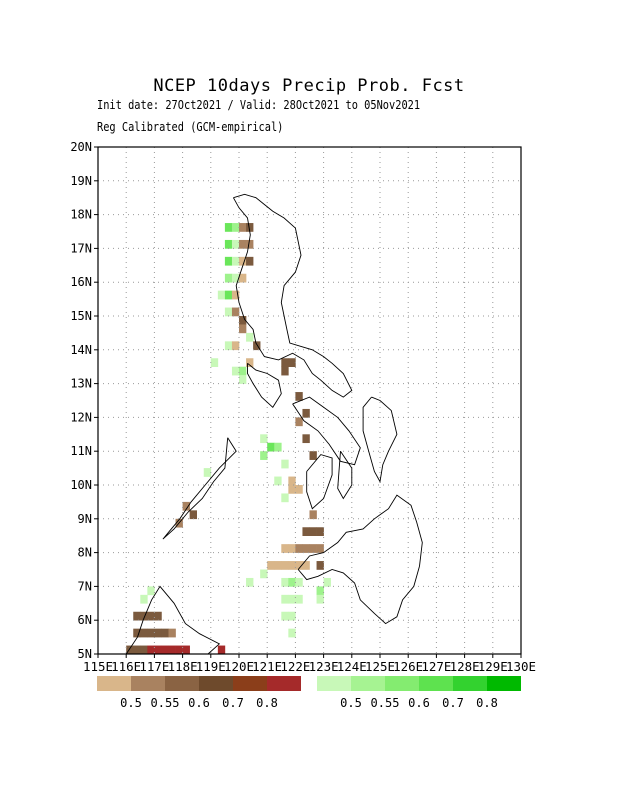 The width and height of the screenshot is (618, 800). I want to click on lon-tick-label: 120E, so click(239, 667).